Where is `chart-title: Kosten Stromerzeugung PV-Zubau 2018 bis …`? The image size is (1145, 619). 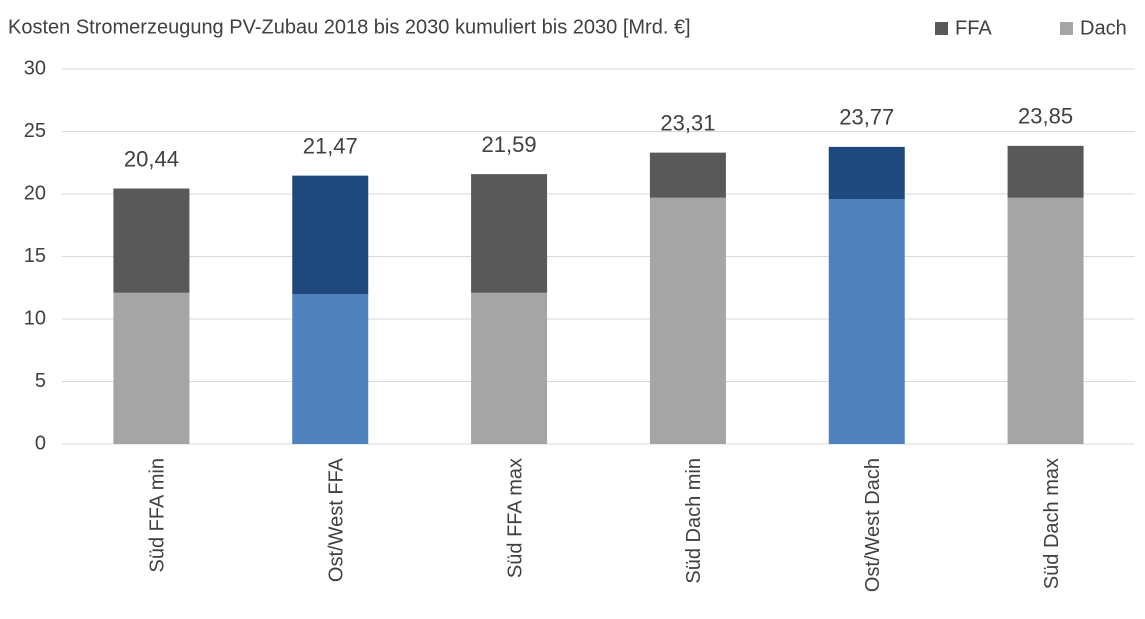 chart-title: Kosten Stromerzeugung PV-Zubau 2018 bis … is located at coordinates (349, 27).